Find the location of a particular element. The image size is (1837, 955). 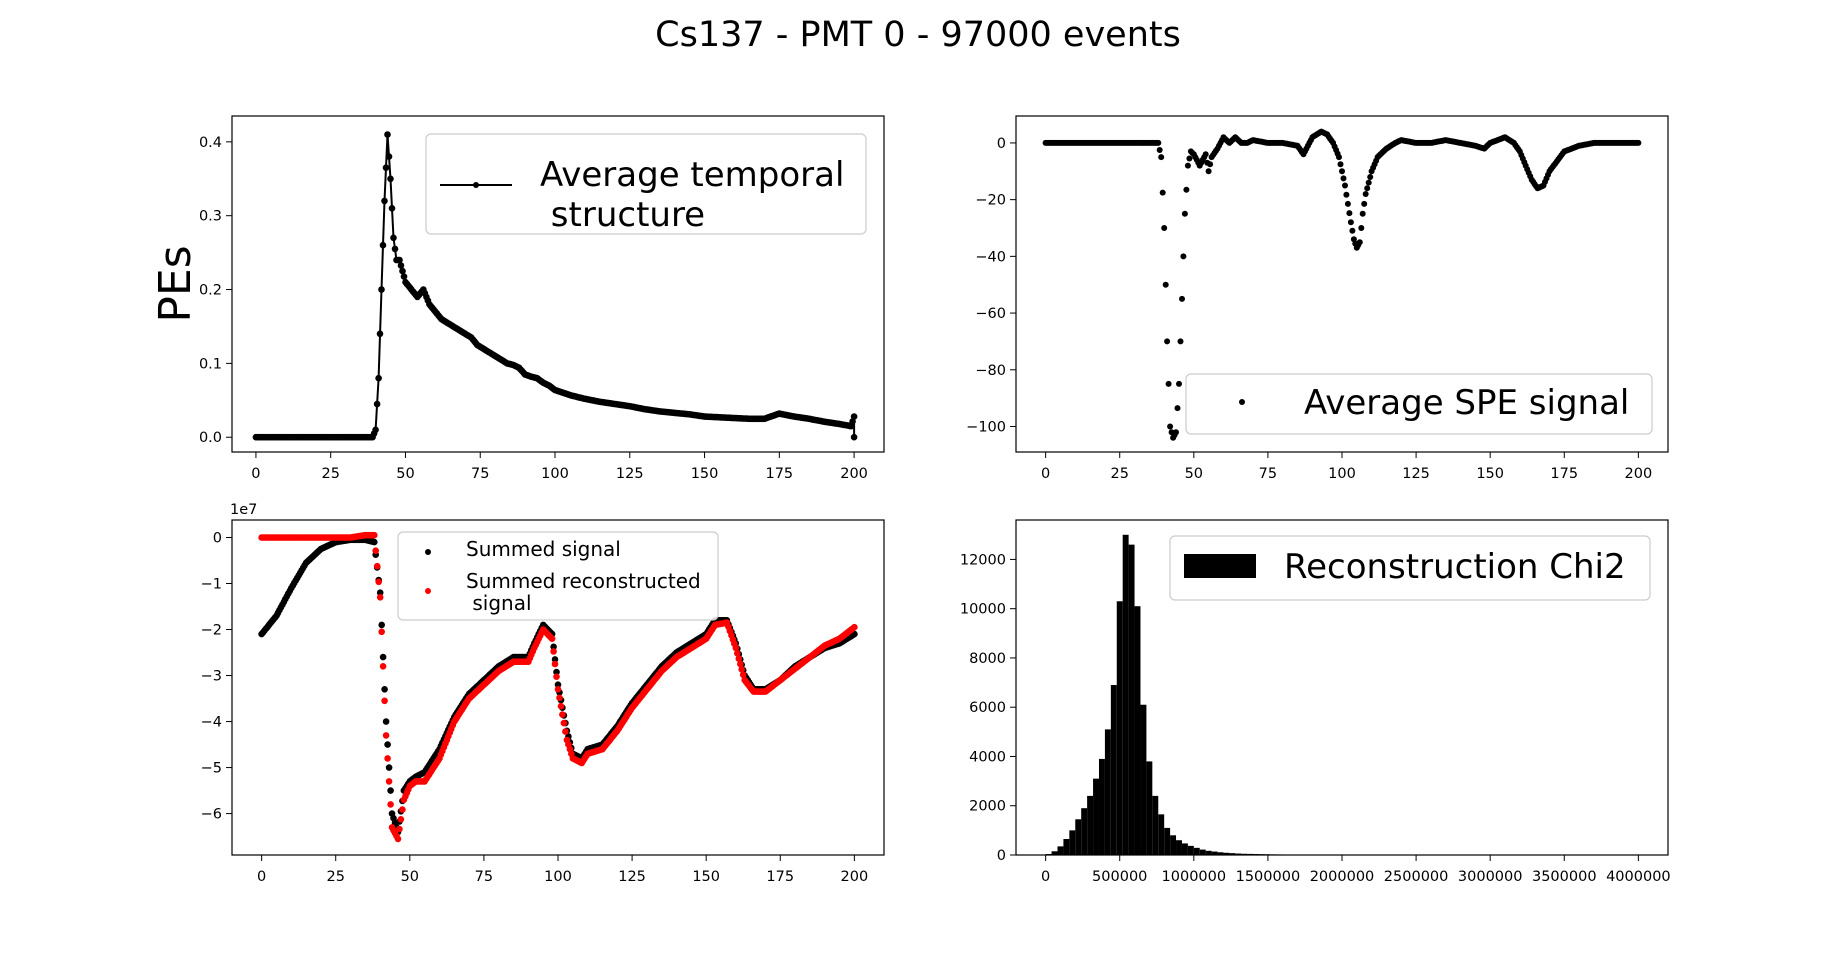

temporal-legend-label: structure is located at coordinates (622, 215).